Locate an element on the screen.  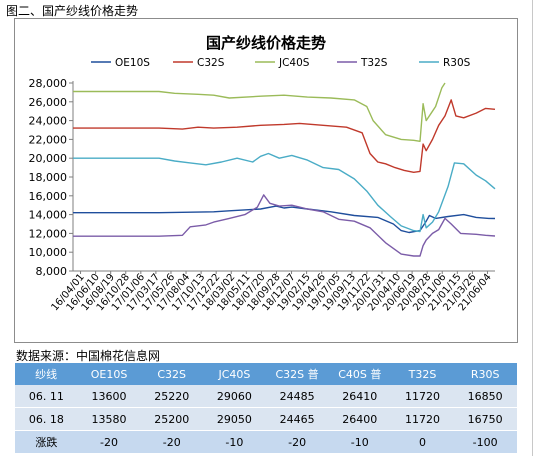
table-cell: 涨跌 is located at coordinates (46, 441).